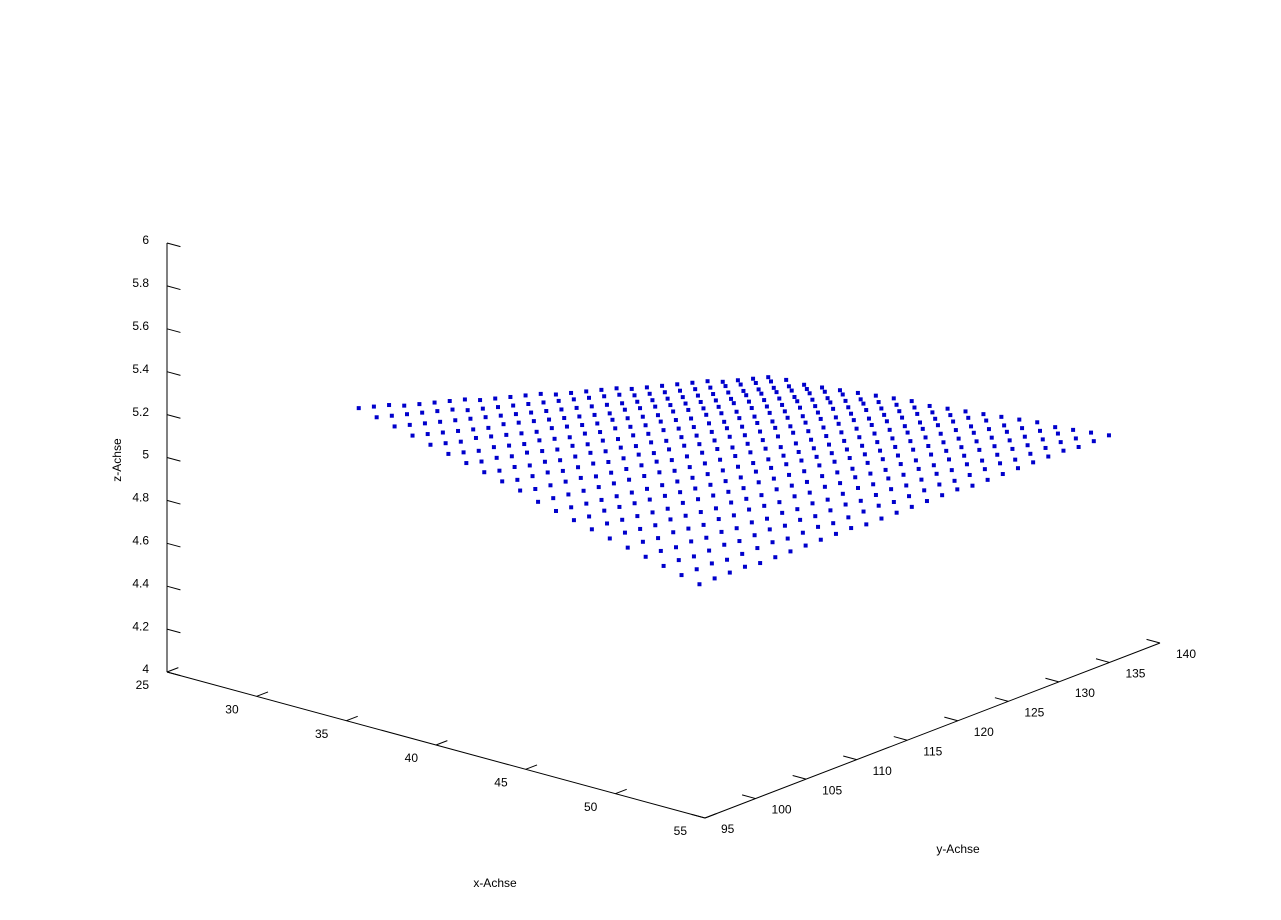 The height and width of the screenshot is (920, 1281). What do you see at coordinates (143, 685) in the screenshot?
I see `x-tick-label: 25` at bounding box center [143, 685].